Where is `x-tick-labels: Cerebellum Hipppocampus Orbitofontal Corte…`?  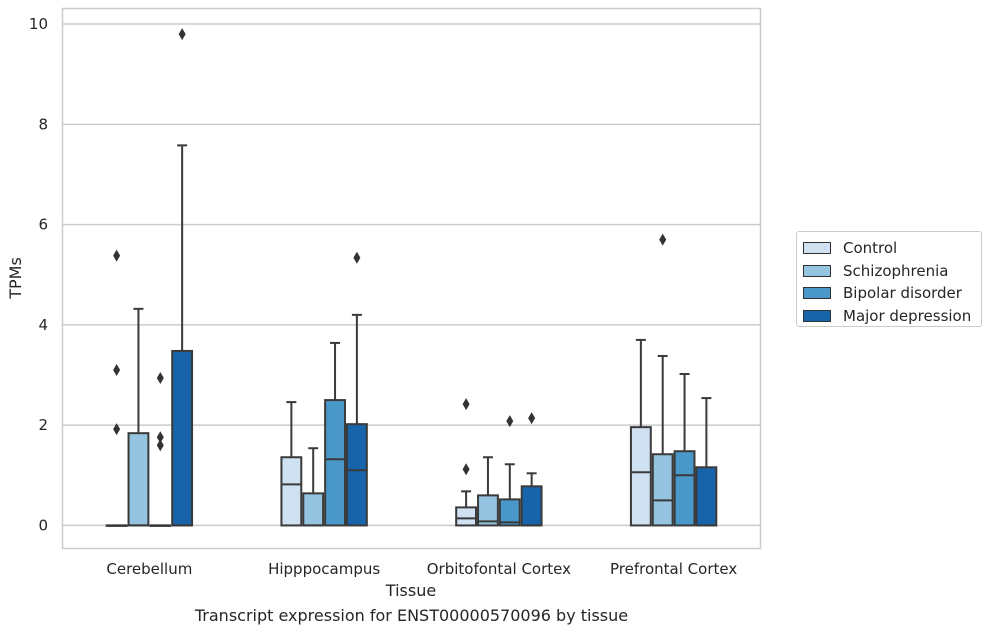 x-tick-labels: Cerebellum Hipppocampus Orbitofontal Corte… is located at coordinates (421, 569).